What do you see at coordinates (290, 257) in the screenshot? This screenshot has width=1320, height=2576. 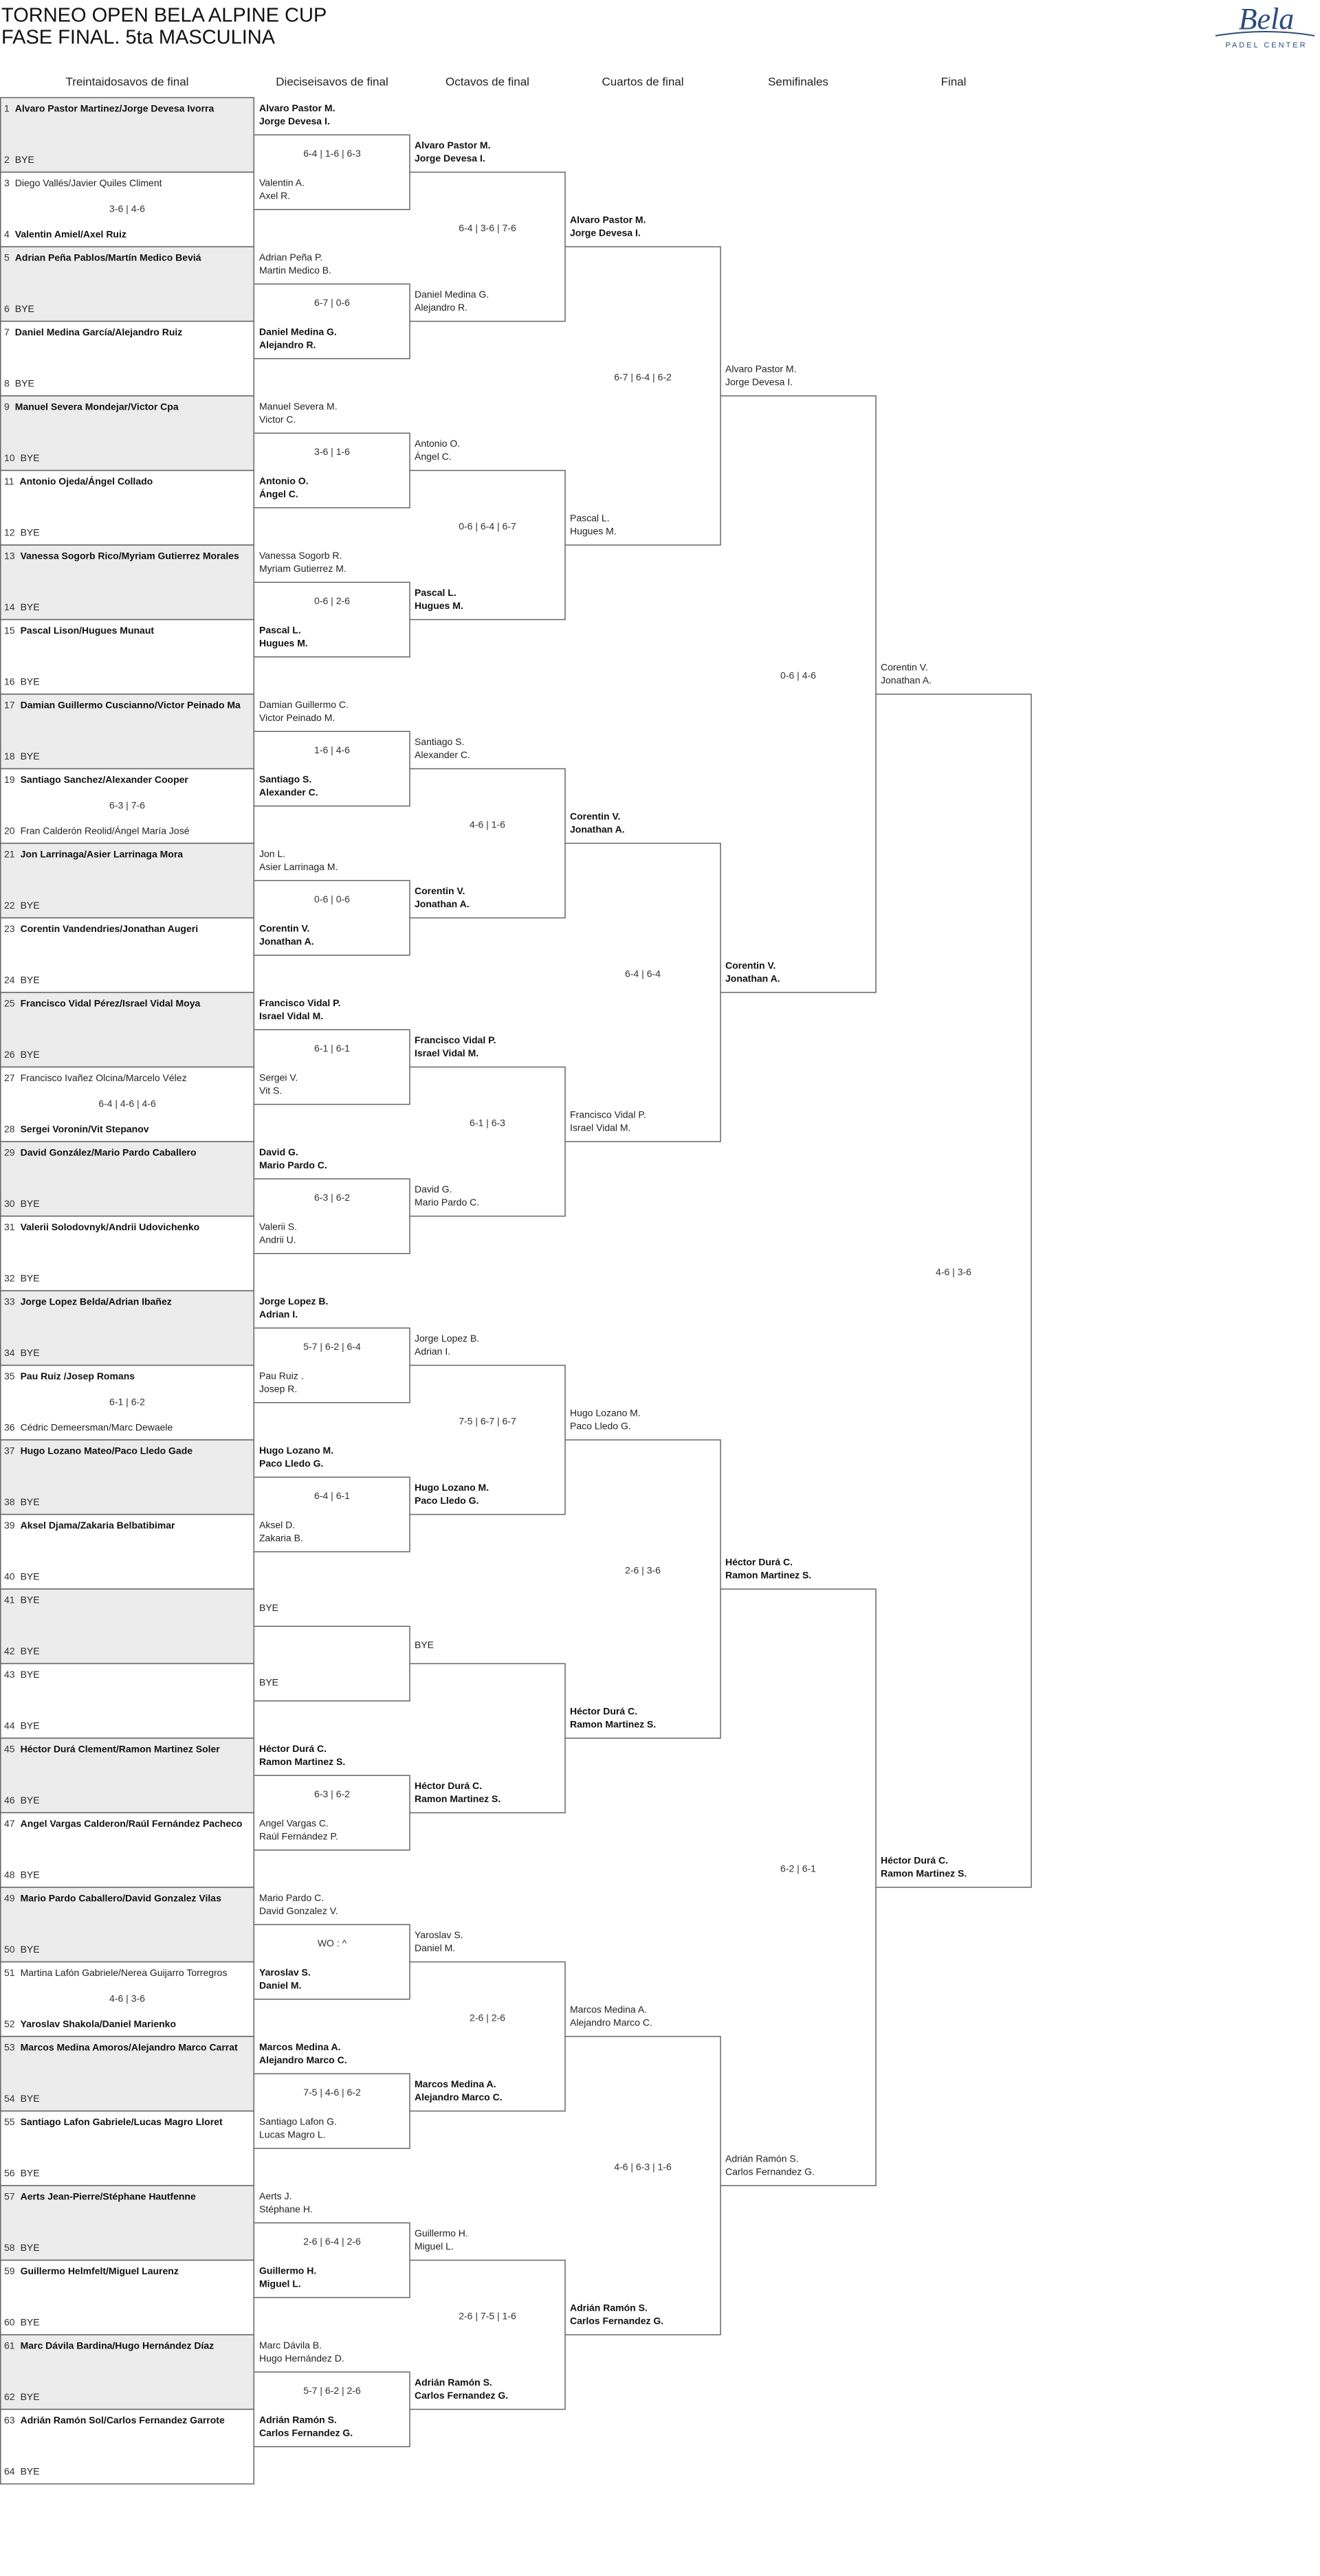 I see `team-name: Adrian Peña P.` at bounding box center [290, 257].